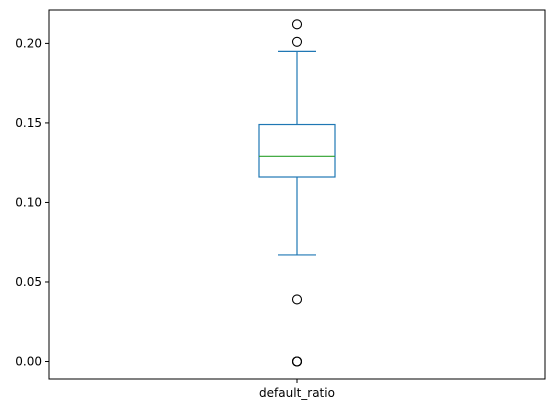  Describe the element at coordinates (28, 123) in the screenshot. I see `y-tick-label: 0.15` at that location.